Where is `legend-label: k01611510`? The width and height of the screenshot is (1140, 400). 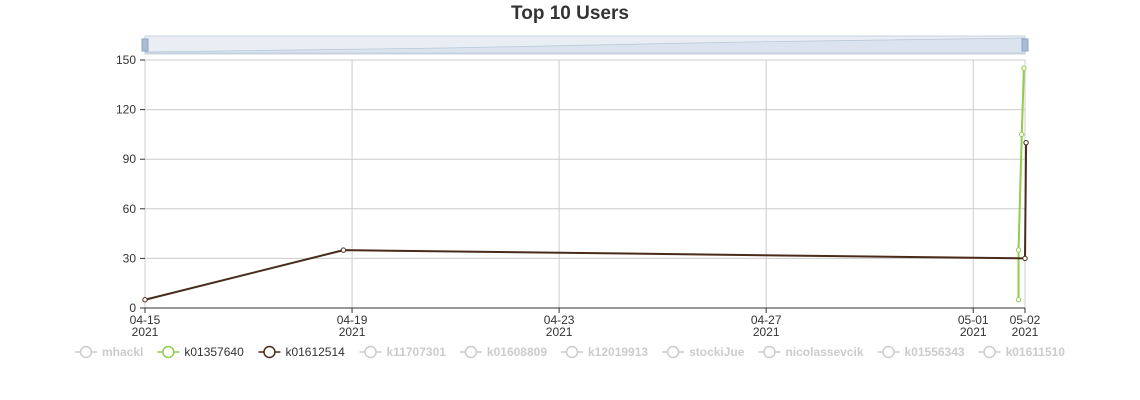
legend-label: k01611510 is located at coordinates (1036, 352).